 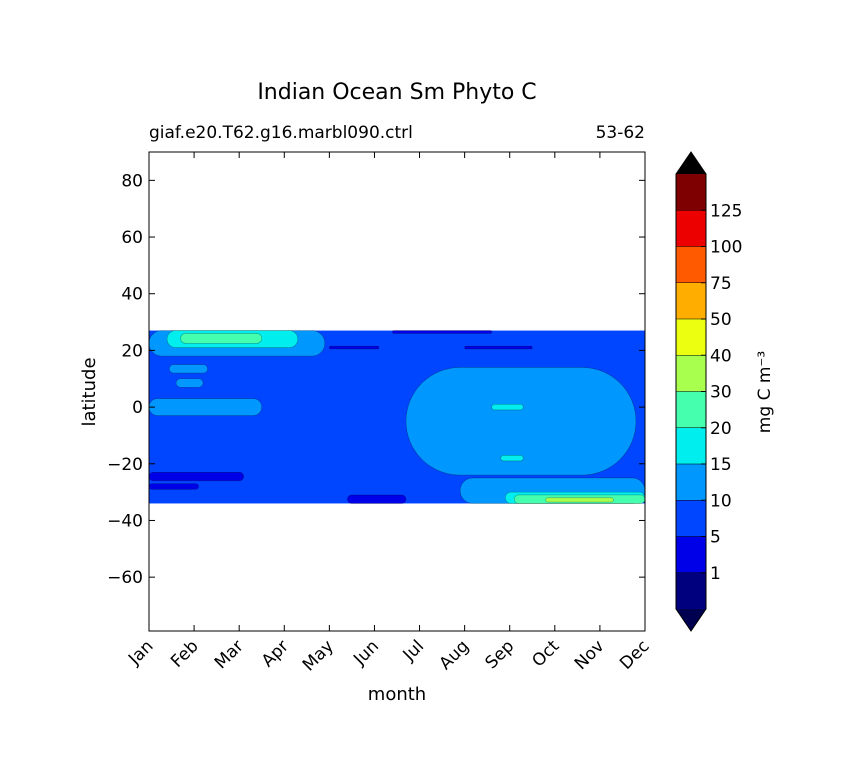 I want to click on colorbar-tick-label: 40, so click(x=721, y=356).